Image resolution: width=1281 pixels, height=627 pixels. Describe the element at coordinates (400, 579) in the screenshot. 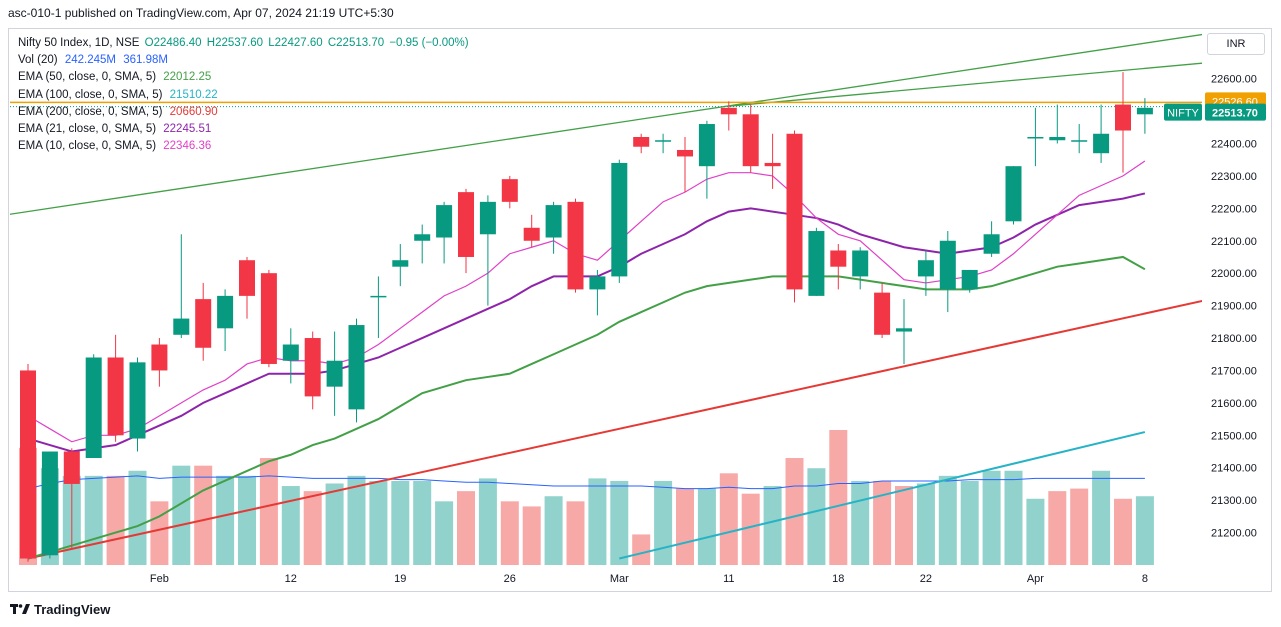

I see `time-tick-label: 19` at that location.